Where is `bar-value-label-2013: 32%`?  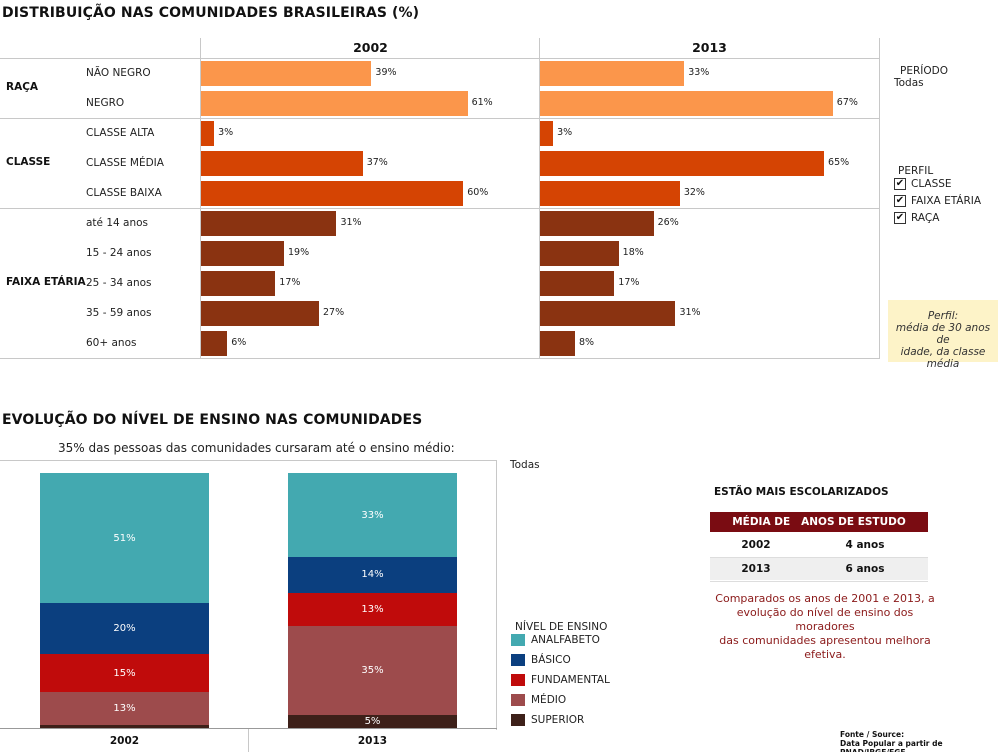 bar-value-label-2013: 32% is located at coordinates (694, 192).